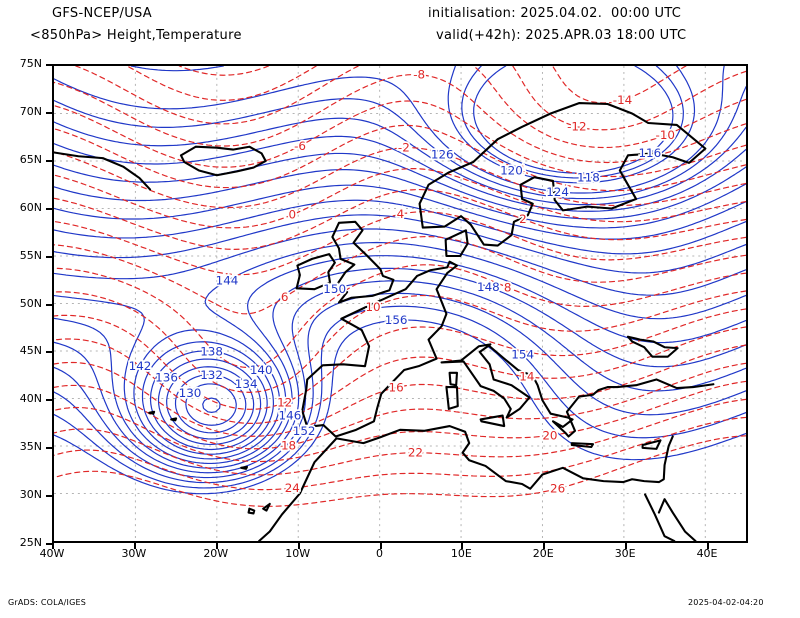 This screenshot has height=618, width=800. I want to click on height-contour-label-halo: 116, so click(649, 153).